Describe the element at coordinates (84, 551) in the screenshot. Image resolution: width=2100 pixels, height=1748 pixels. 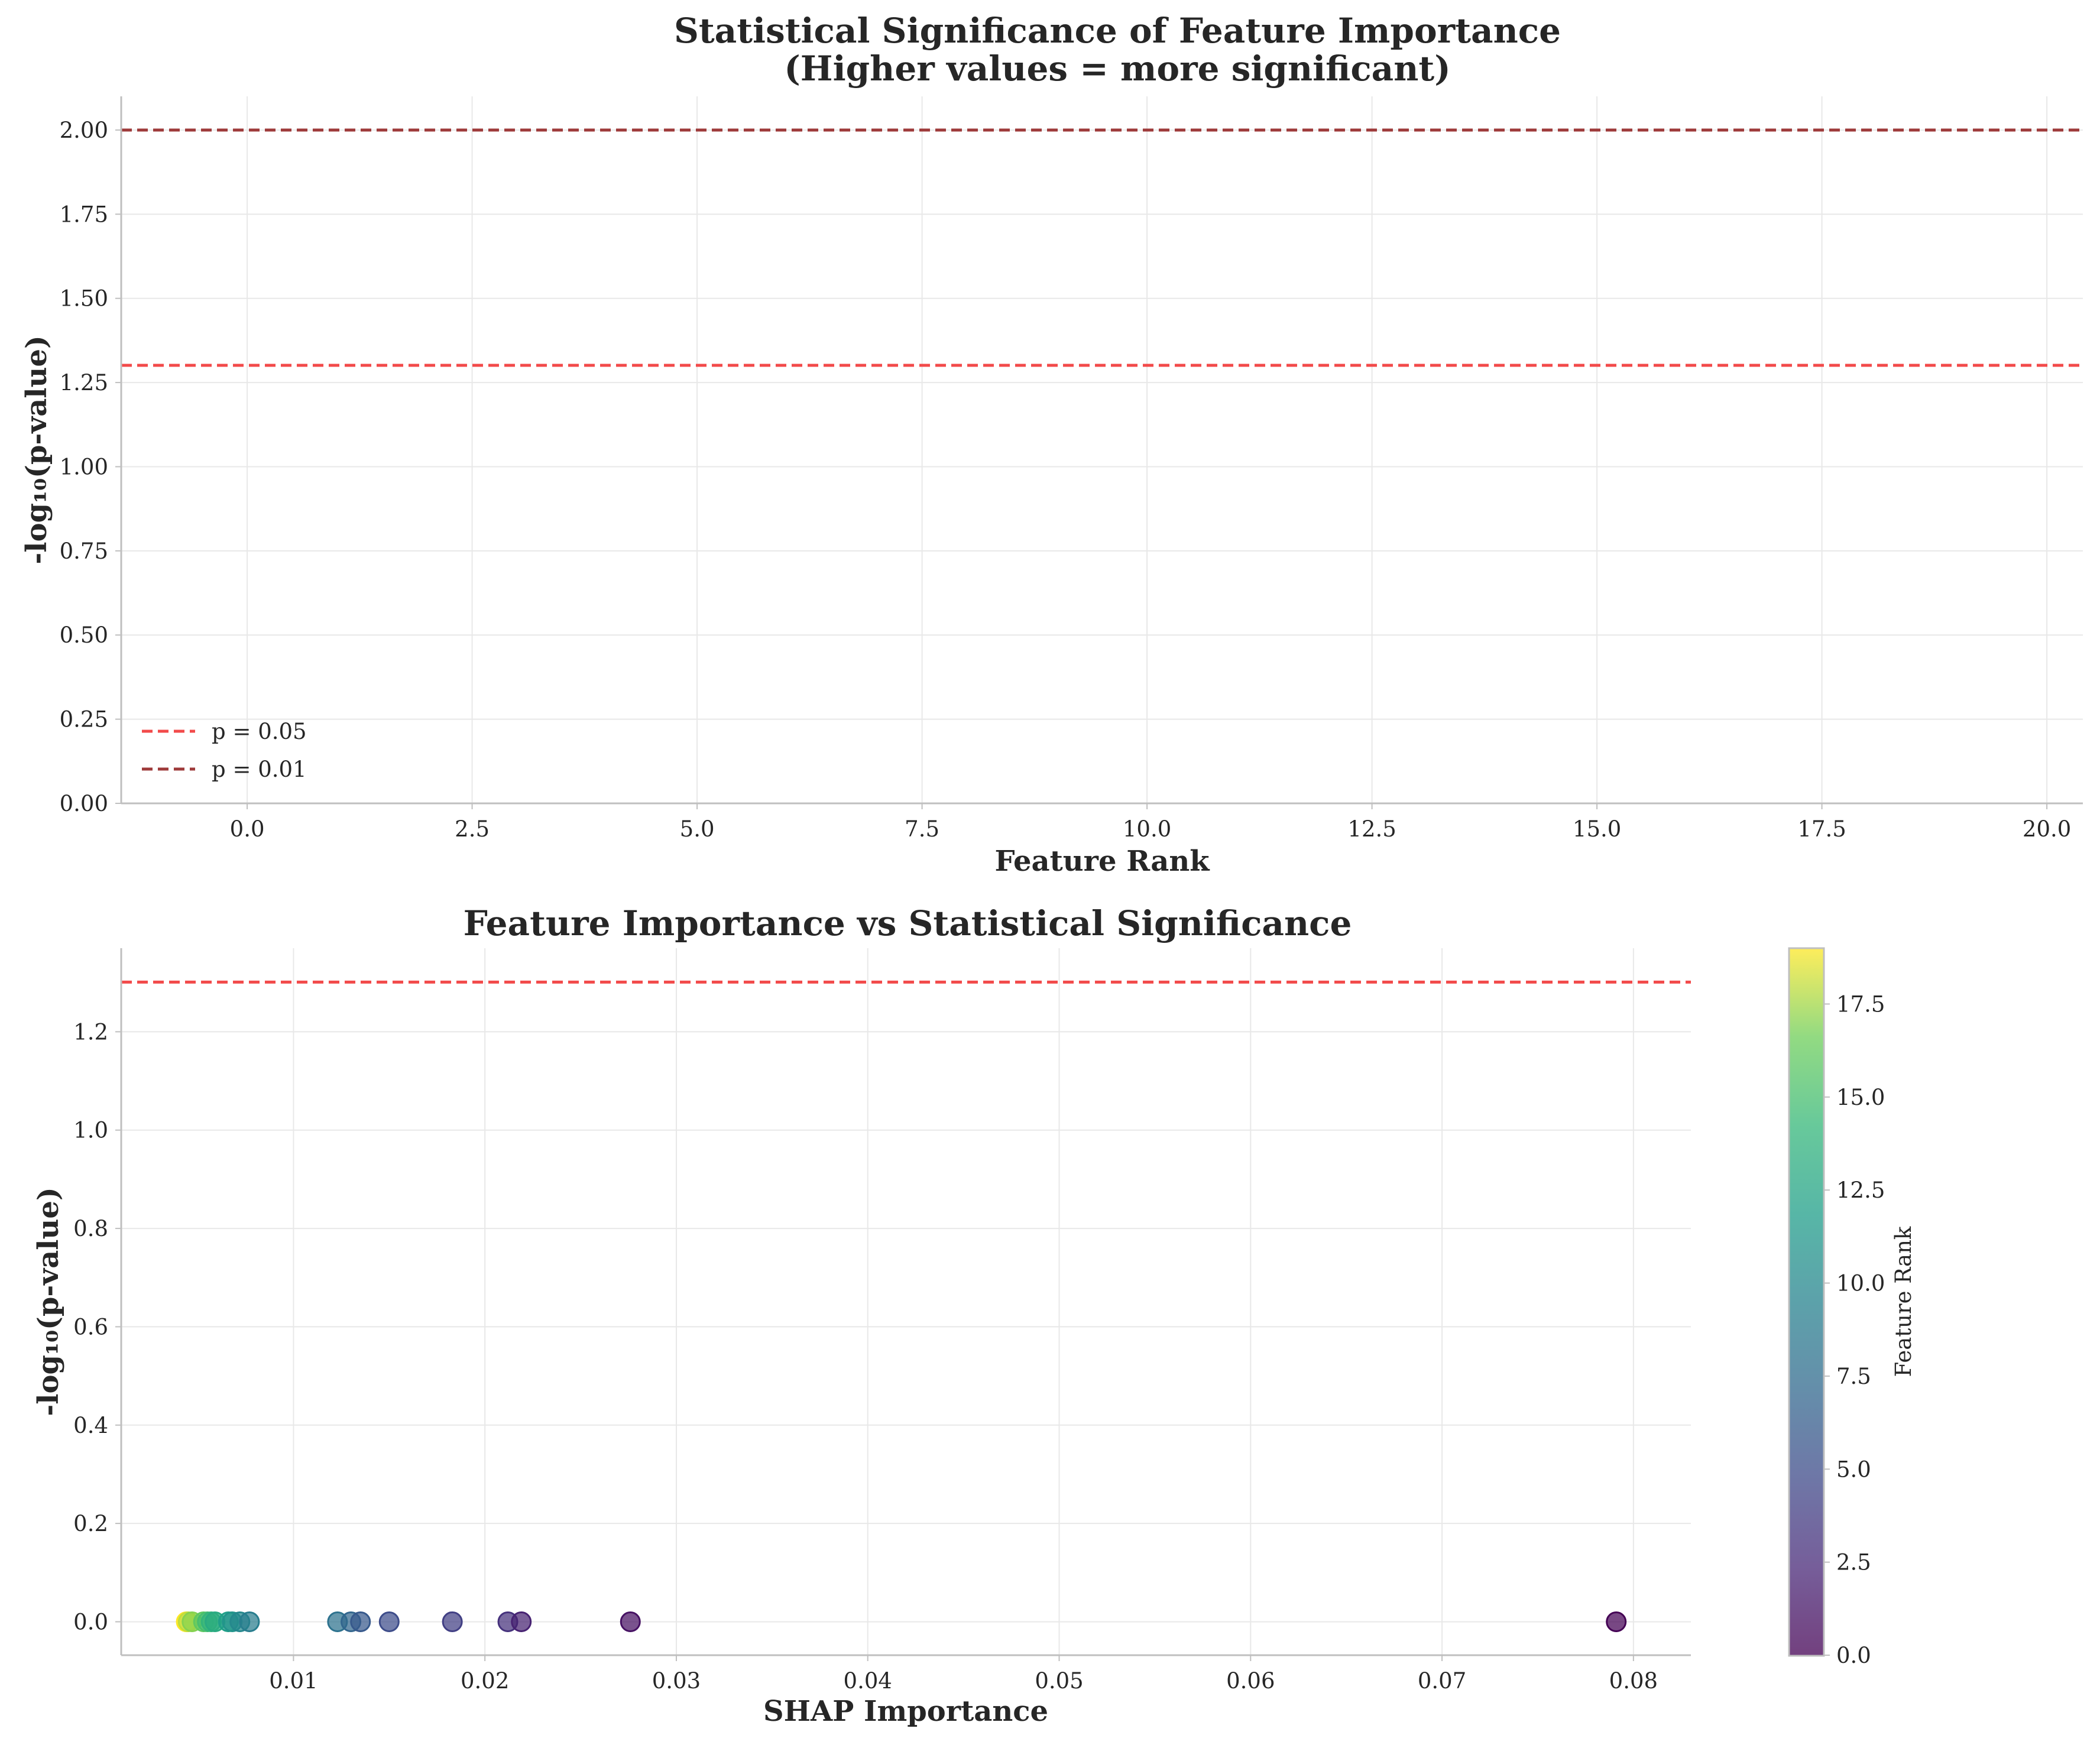
I see `top-y-tick-label: 0.75` at that location.